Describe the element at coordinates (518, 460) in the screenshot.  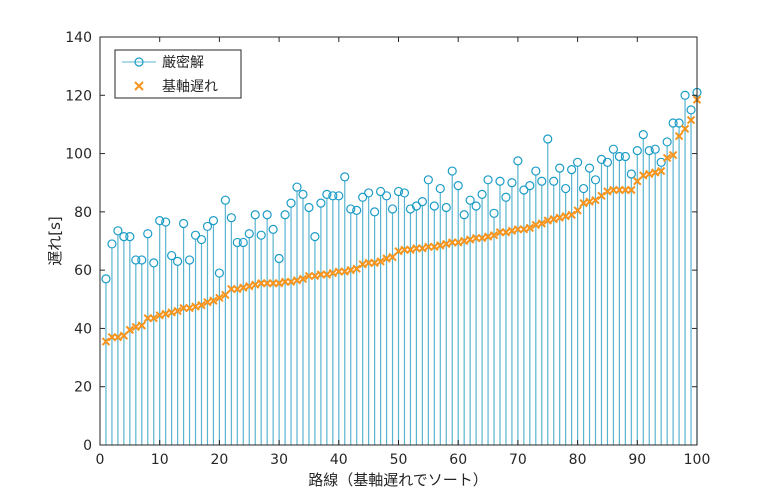
I see `x-tick-label: 70` at that location.